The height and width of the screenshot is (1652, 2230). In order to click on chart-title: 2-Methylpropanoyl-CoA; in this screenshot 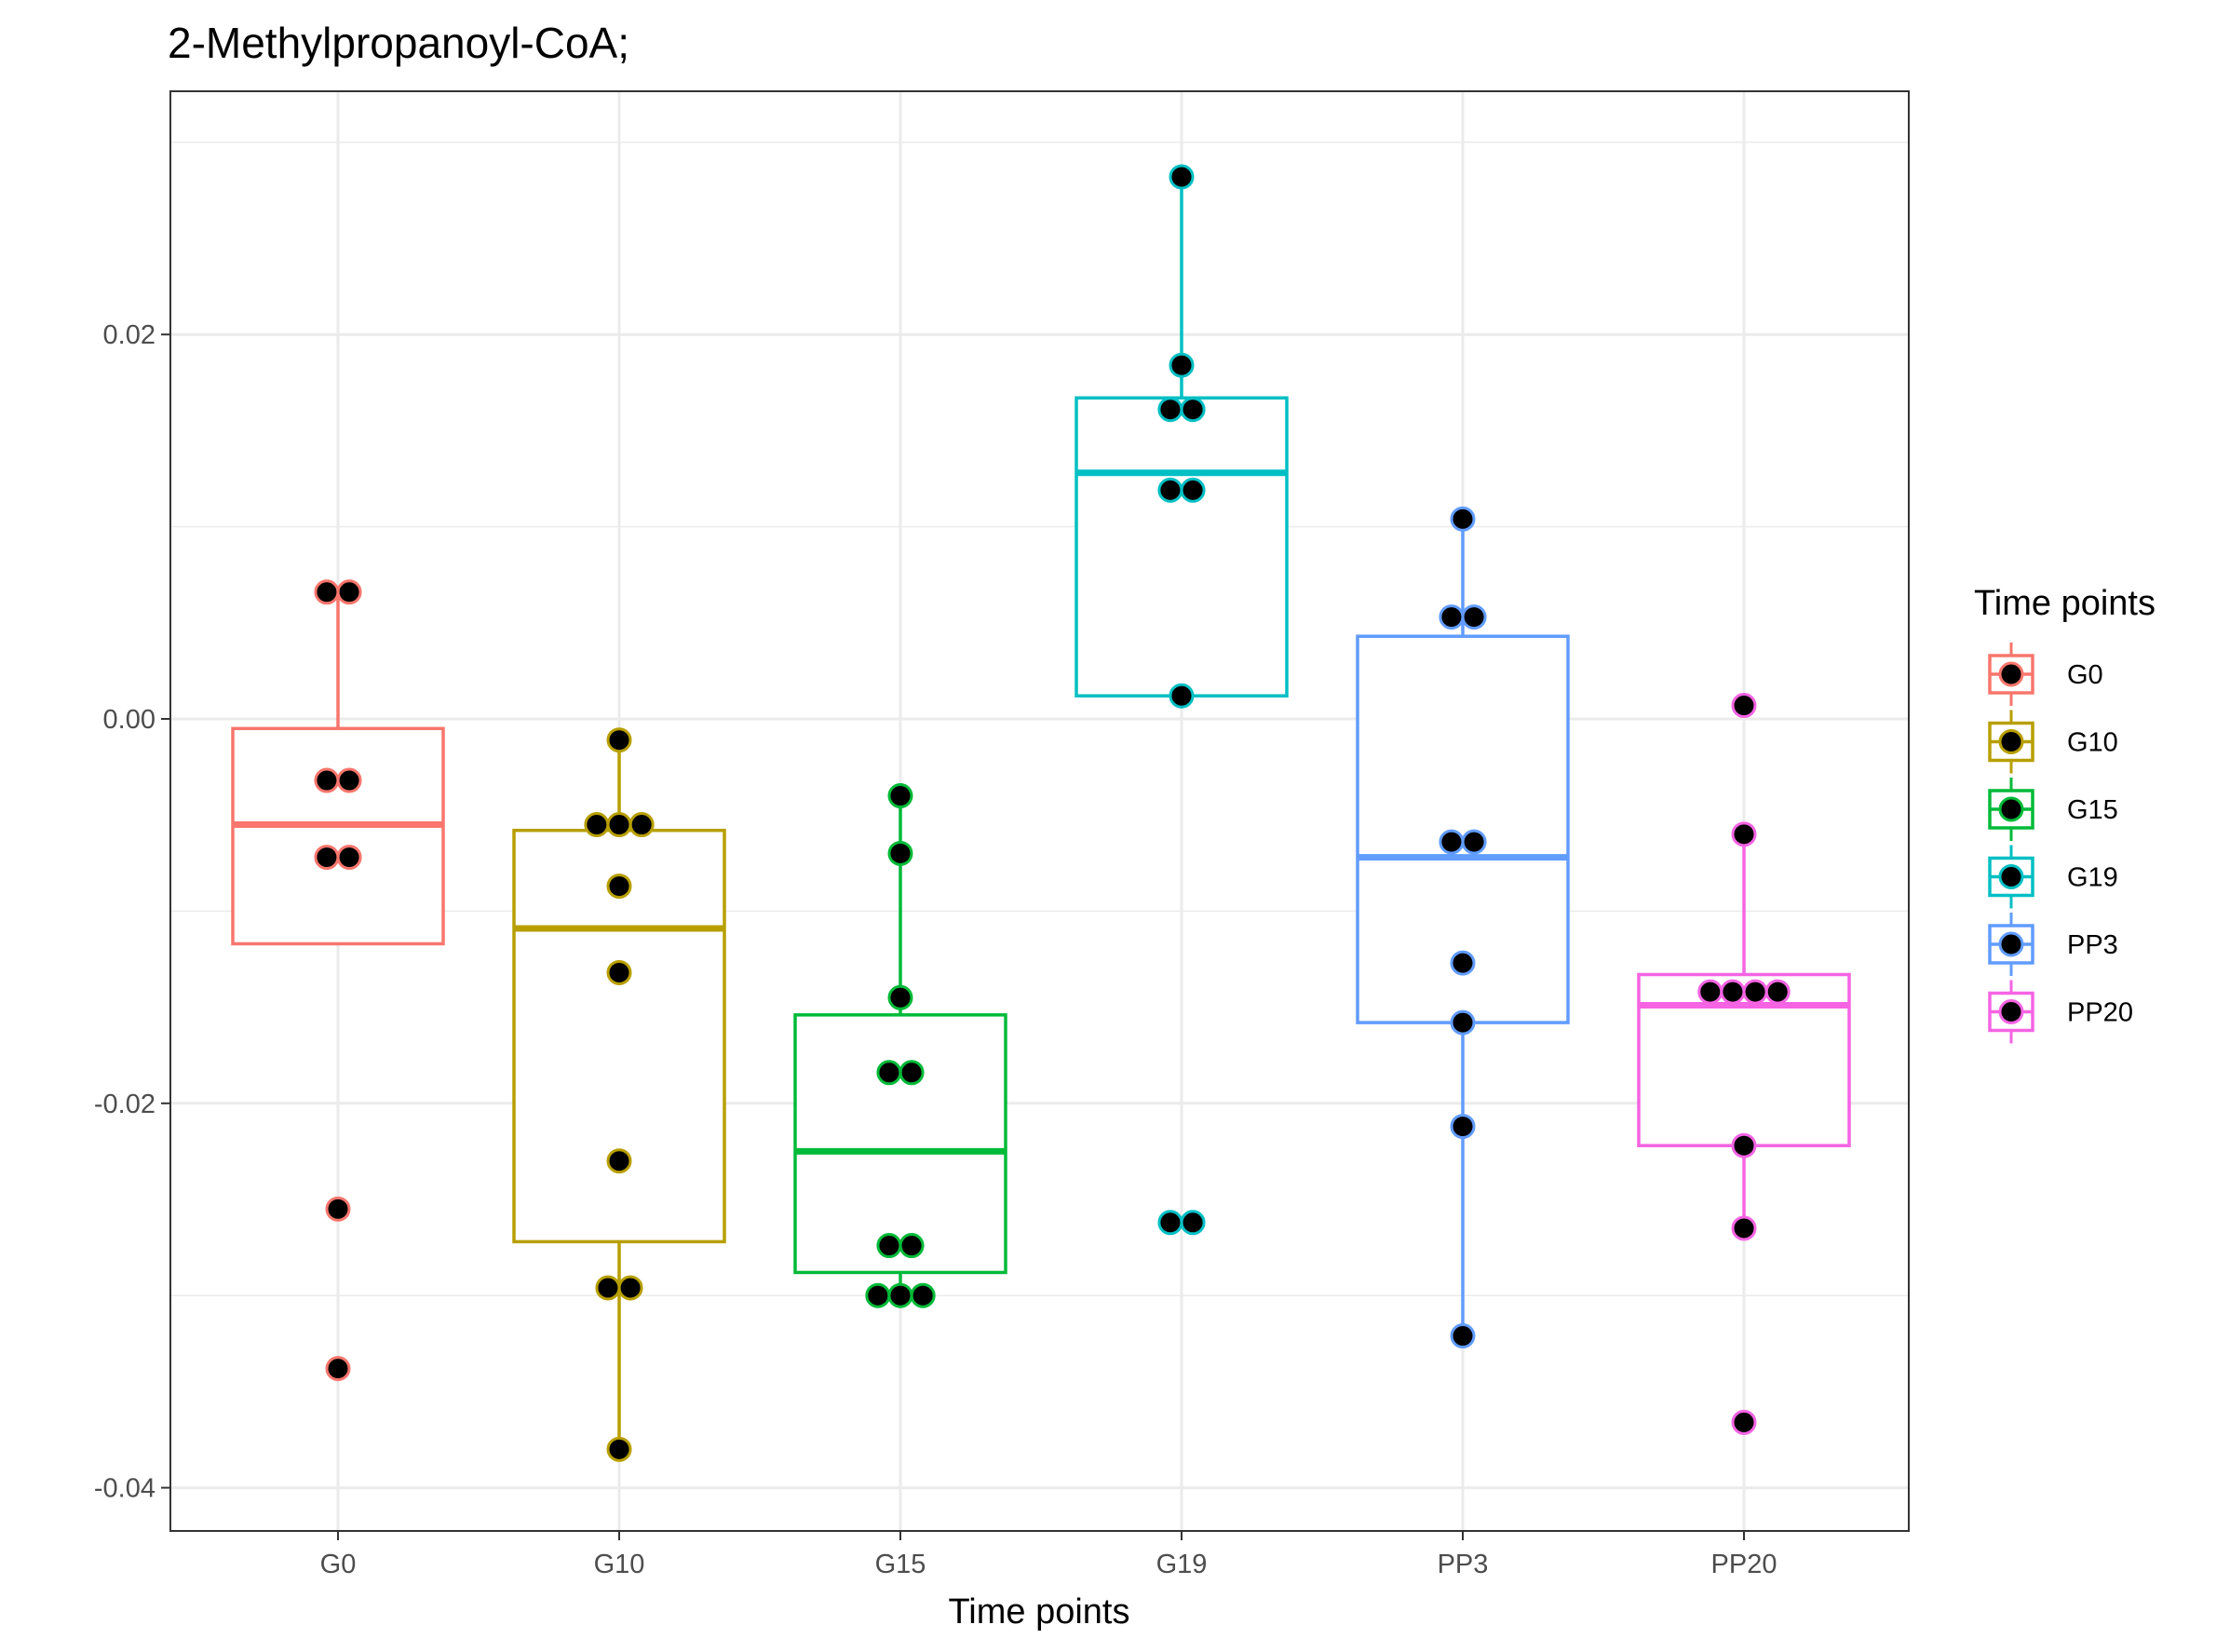, I will do `click(399, 43)`.